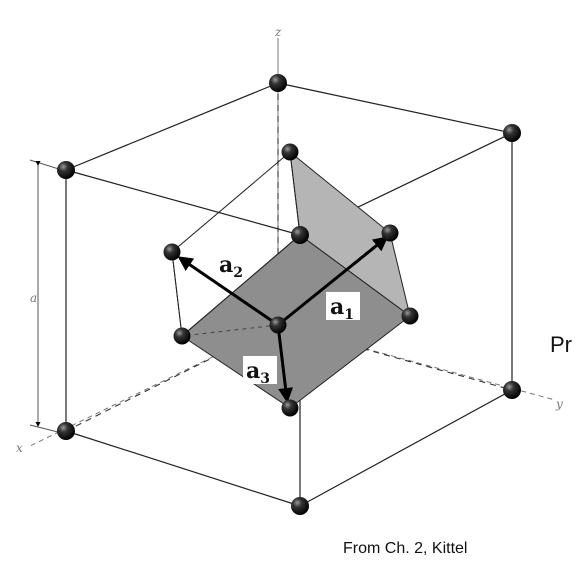  I want to click on svg-text: a3, so click(258, 372).